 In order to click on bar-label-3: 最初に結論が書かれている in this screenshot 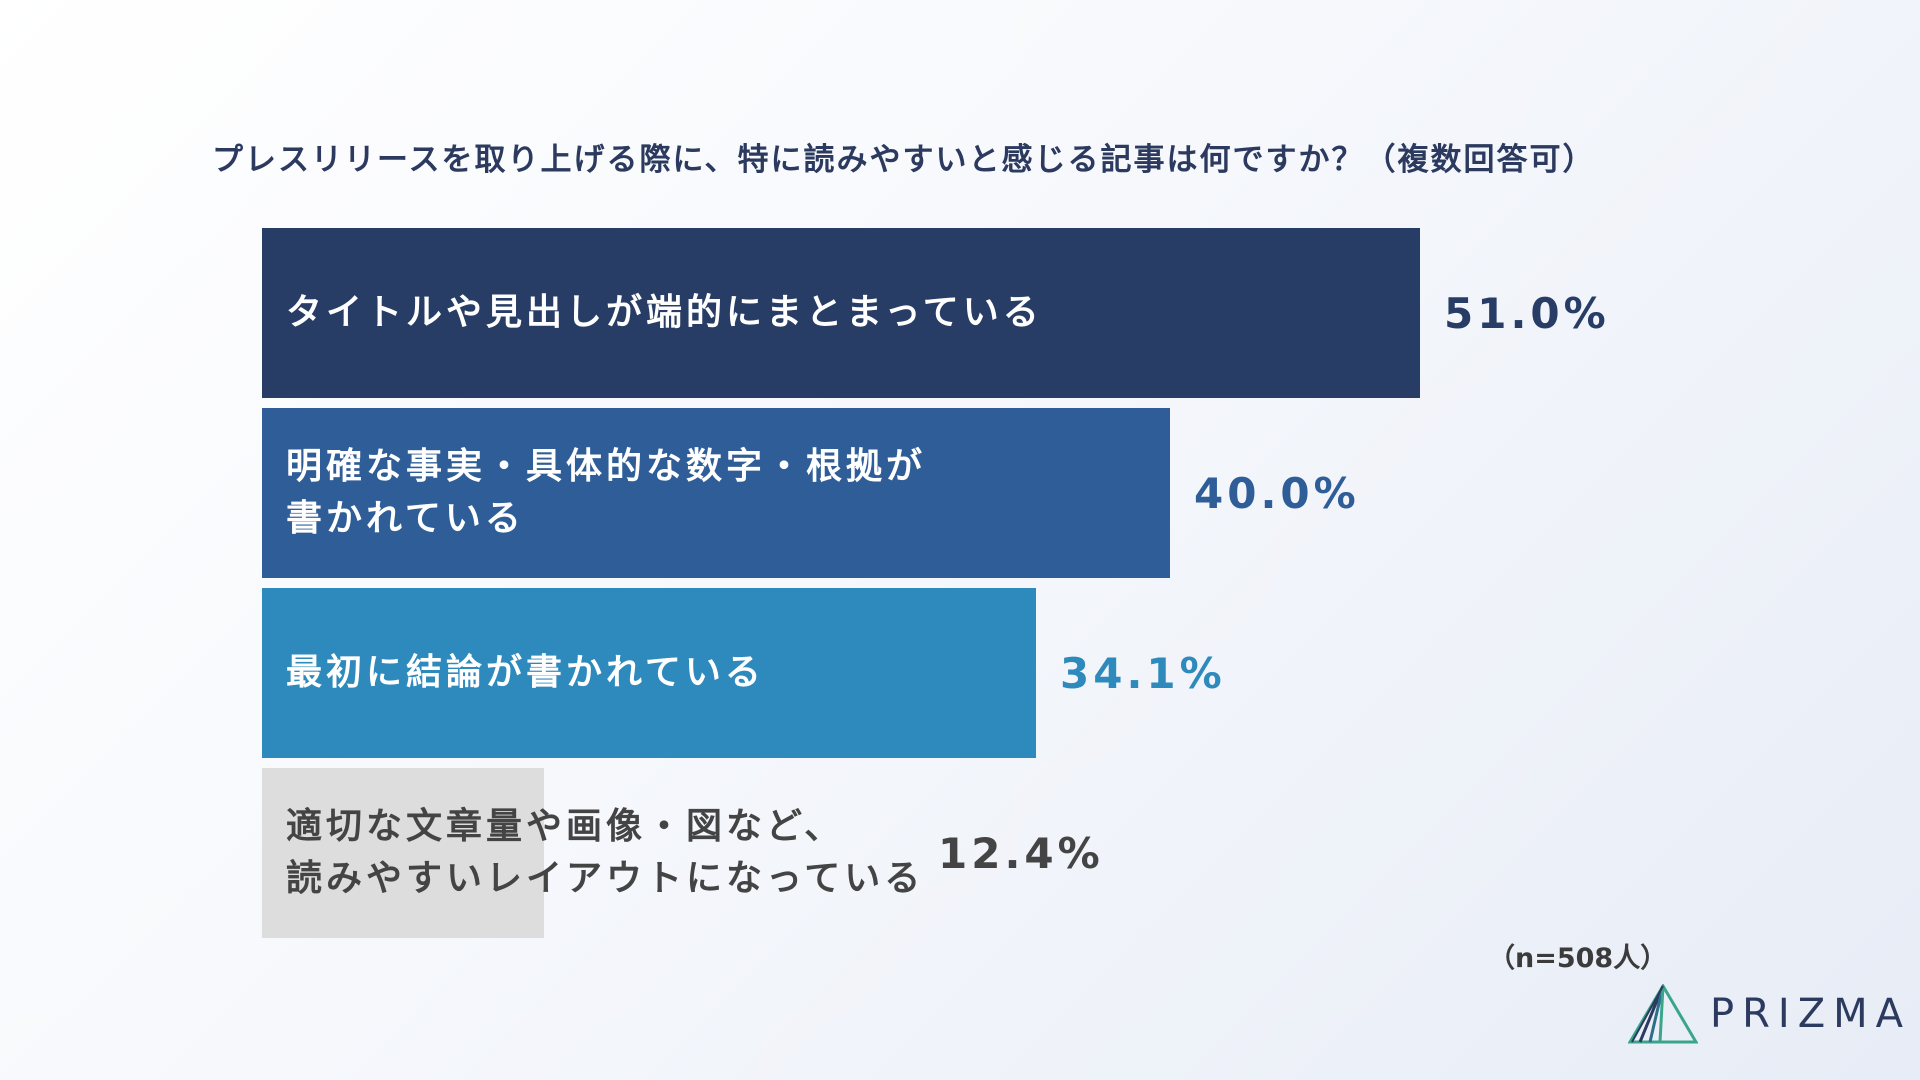, I will do `click(525, 672)`.